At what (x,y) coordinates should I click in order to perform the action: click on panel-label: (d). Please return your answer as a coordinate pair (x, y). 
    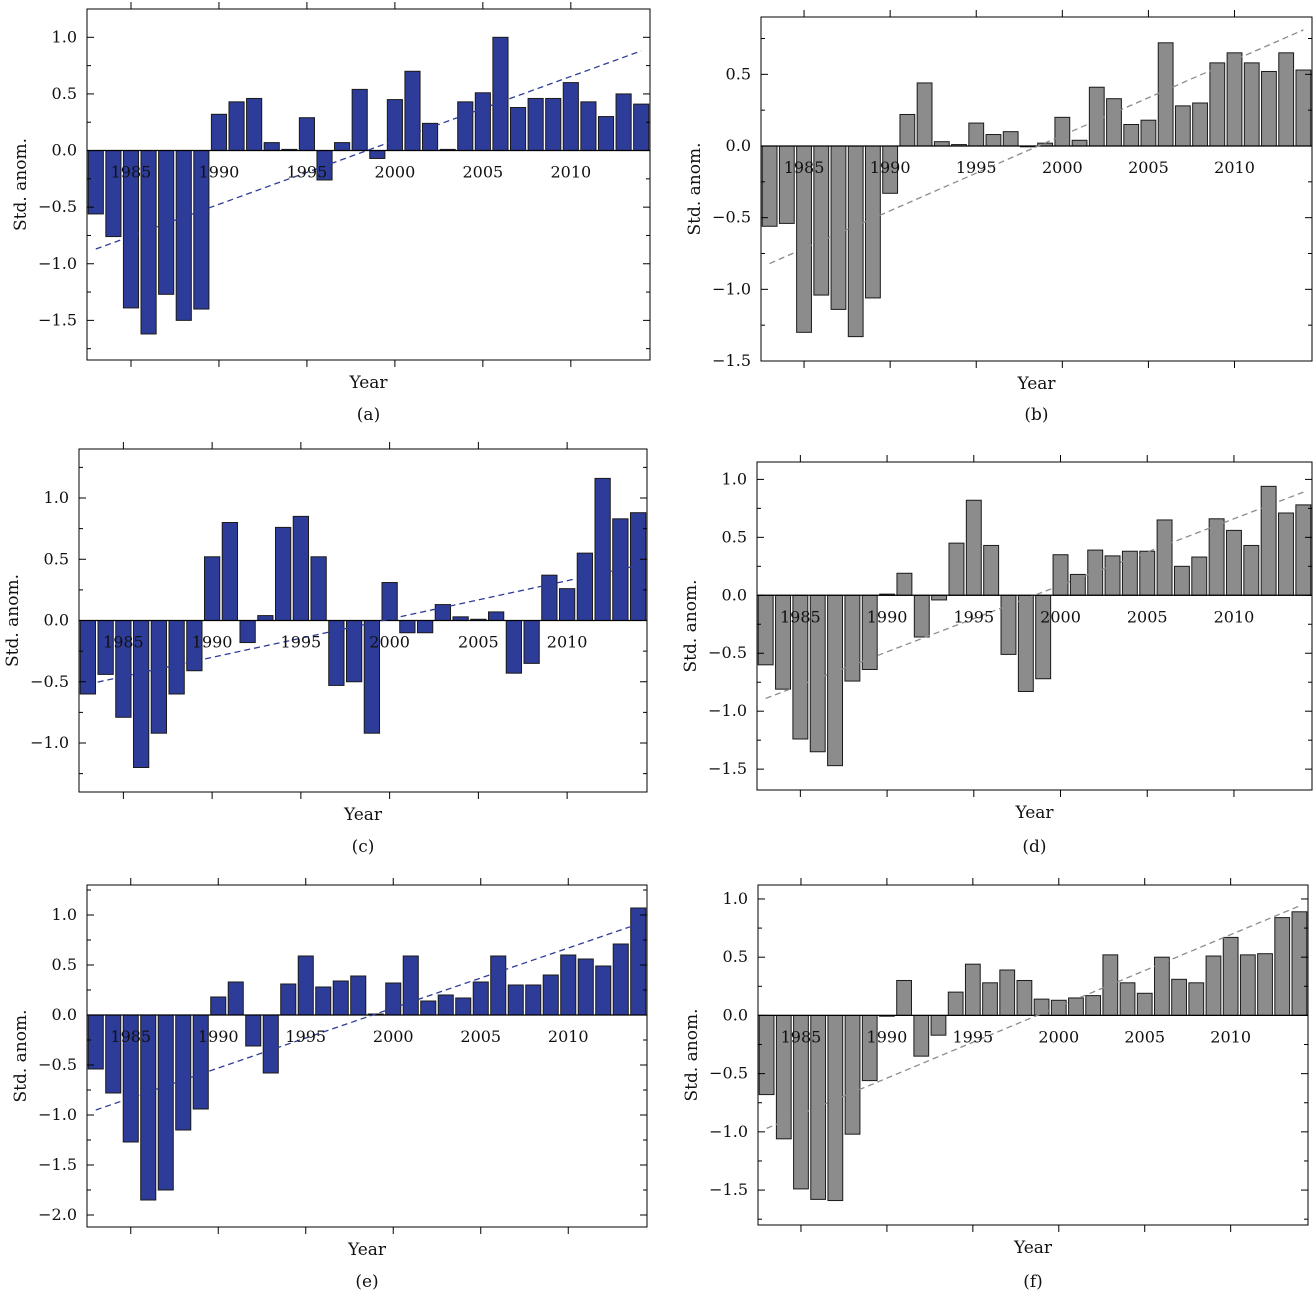
    Looking at the image, I should click on (1034, 847).